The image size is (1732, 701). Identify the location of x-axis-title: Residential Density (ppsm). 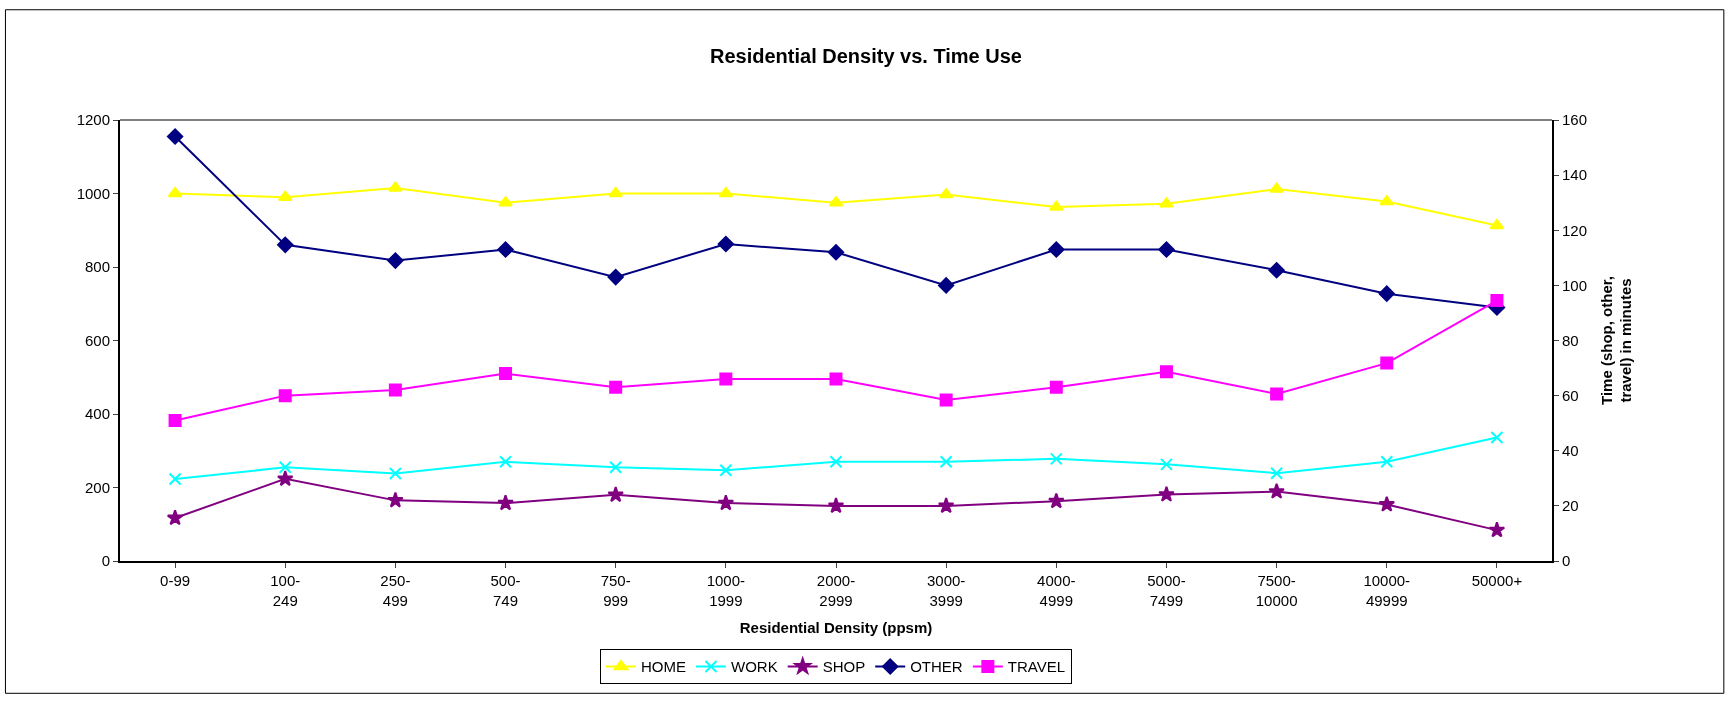
(836, 627).